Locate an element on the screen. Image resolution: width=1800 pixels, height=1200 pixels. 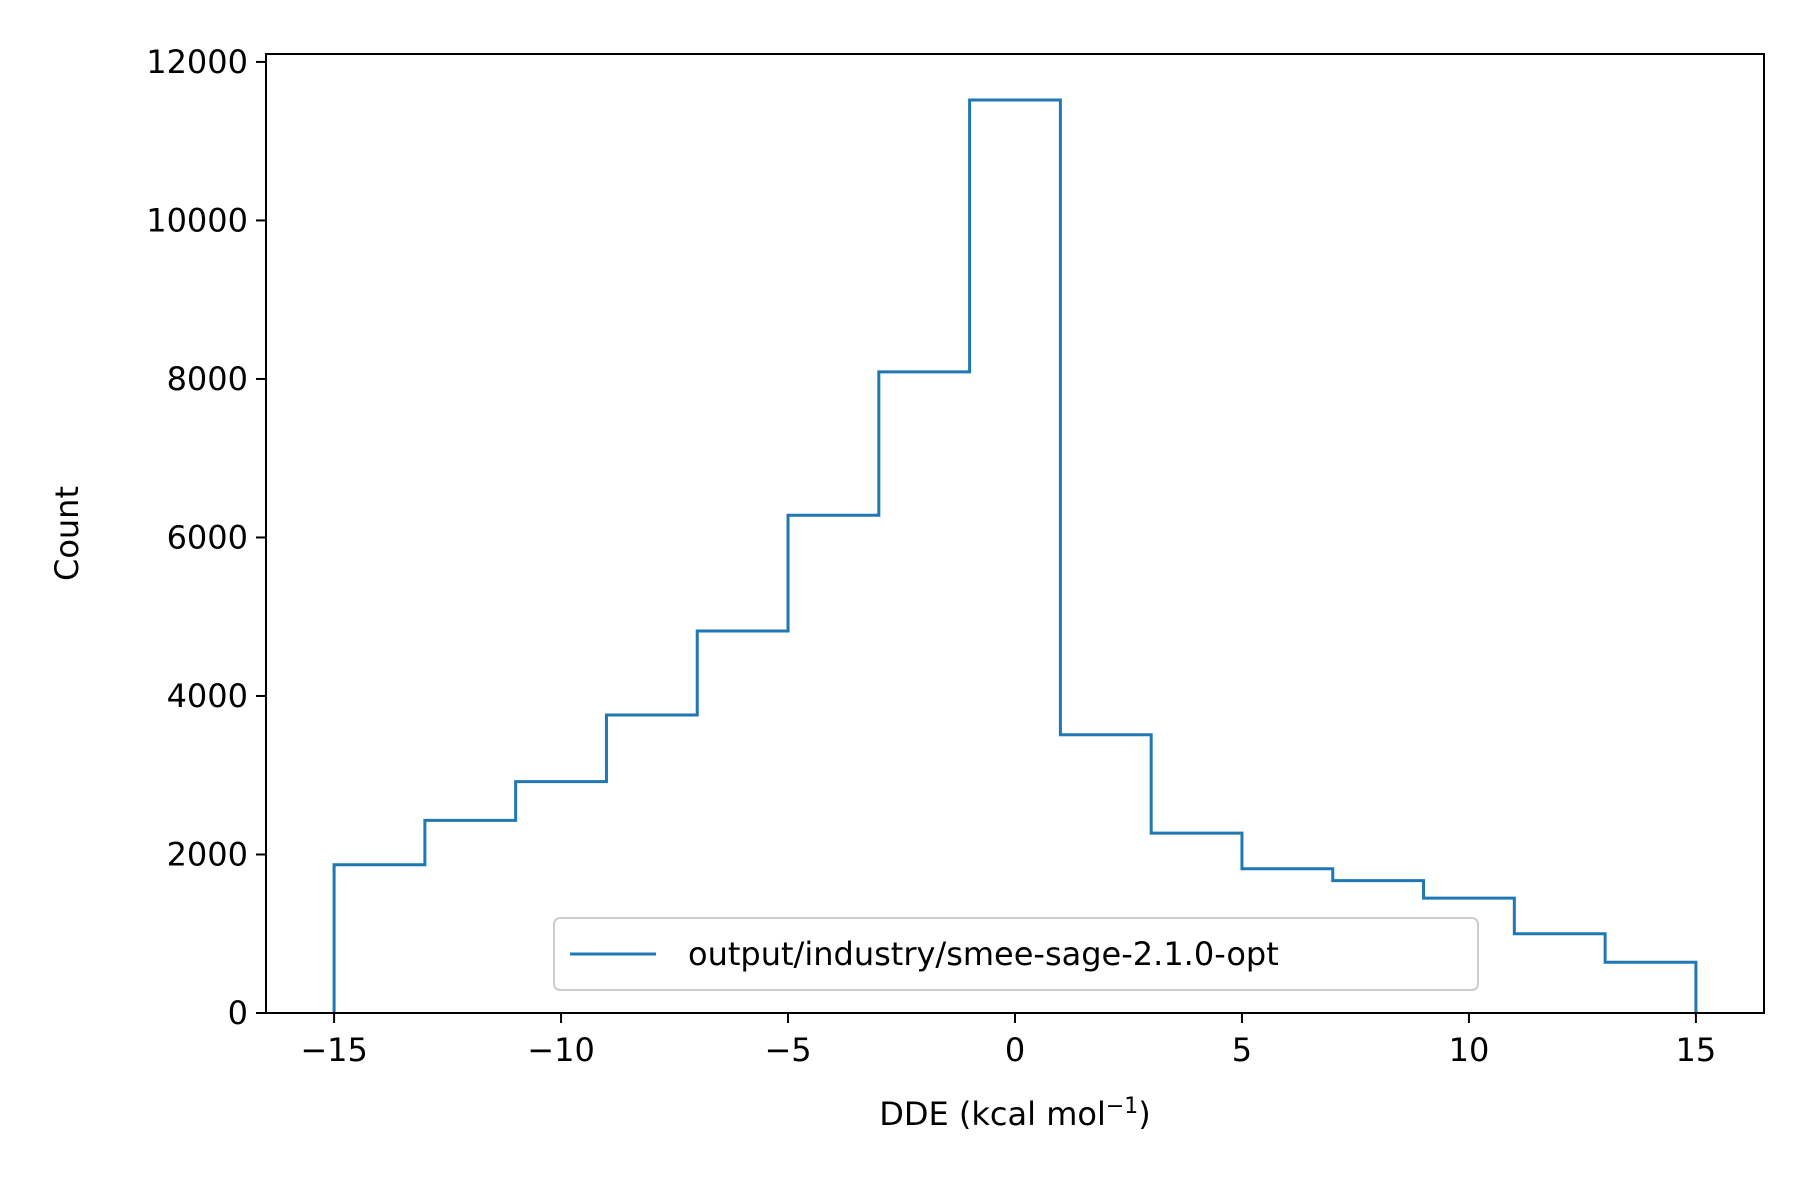
legend: output/industry/smee-sage-2.1.0-opt is located at coordinates (1016, 954).